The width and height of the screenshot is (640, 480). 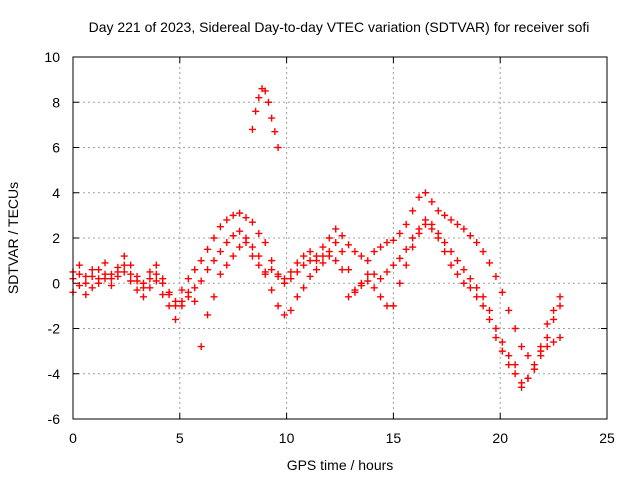 I want to click on y-tick-label: -4, so click(x=54, y=374).